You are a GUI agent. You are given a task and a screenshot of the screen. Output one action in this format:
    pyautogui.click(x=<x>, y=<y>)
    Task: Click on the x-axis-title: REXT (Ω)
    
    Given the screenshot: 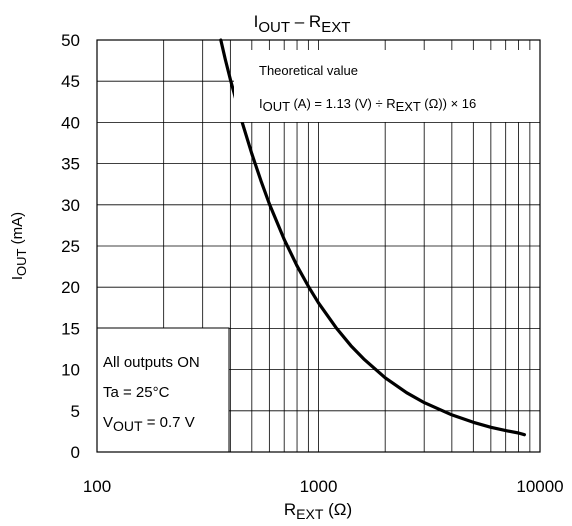 What is the action you would take?
    pyautogui.click(x=318, y=511)
    